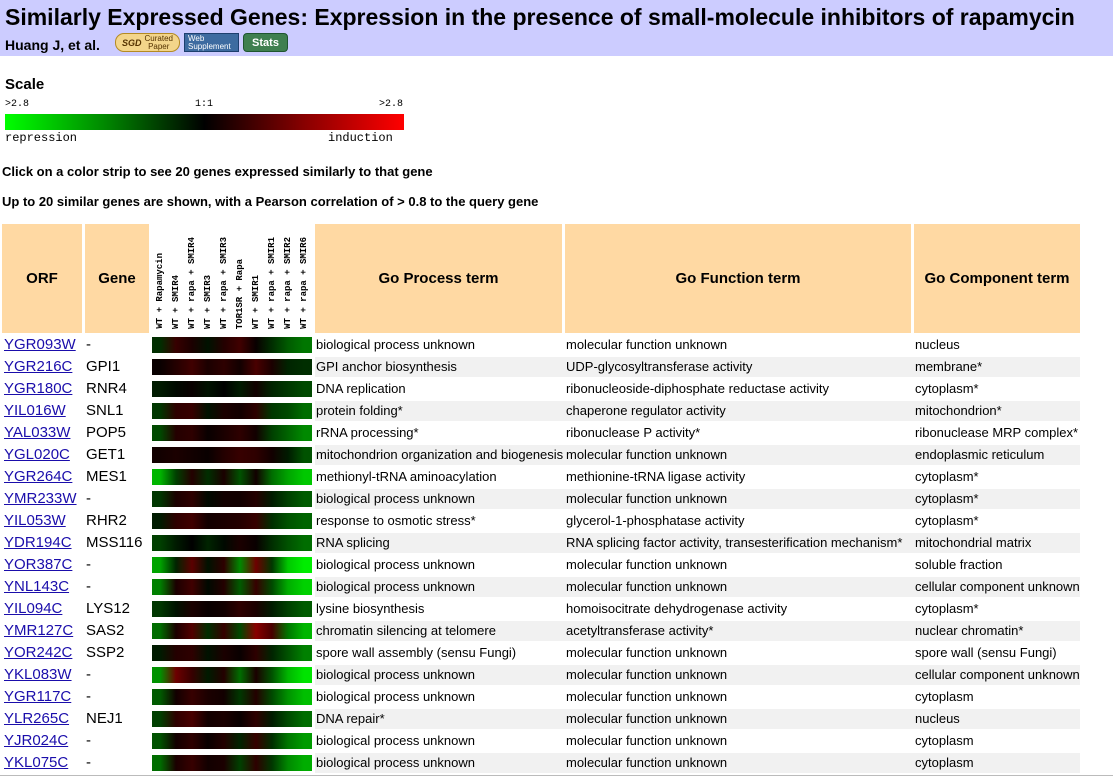  What do you see at coordinates (937, 718) in the screenshot?
I see `go-component-cell: nucleus` at bounding box center [937, 718].